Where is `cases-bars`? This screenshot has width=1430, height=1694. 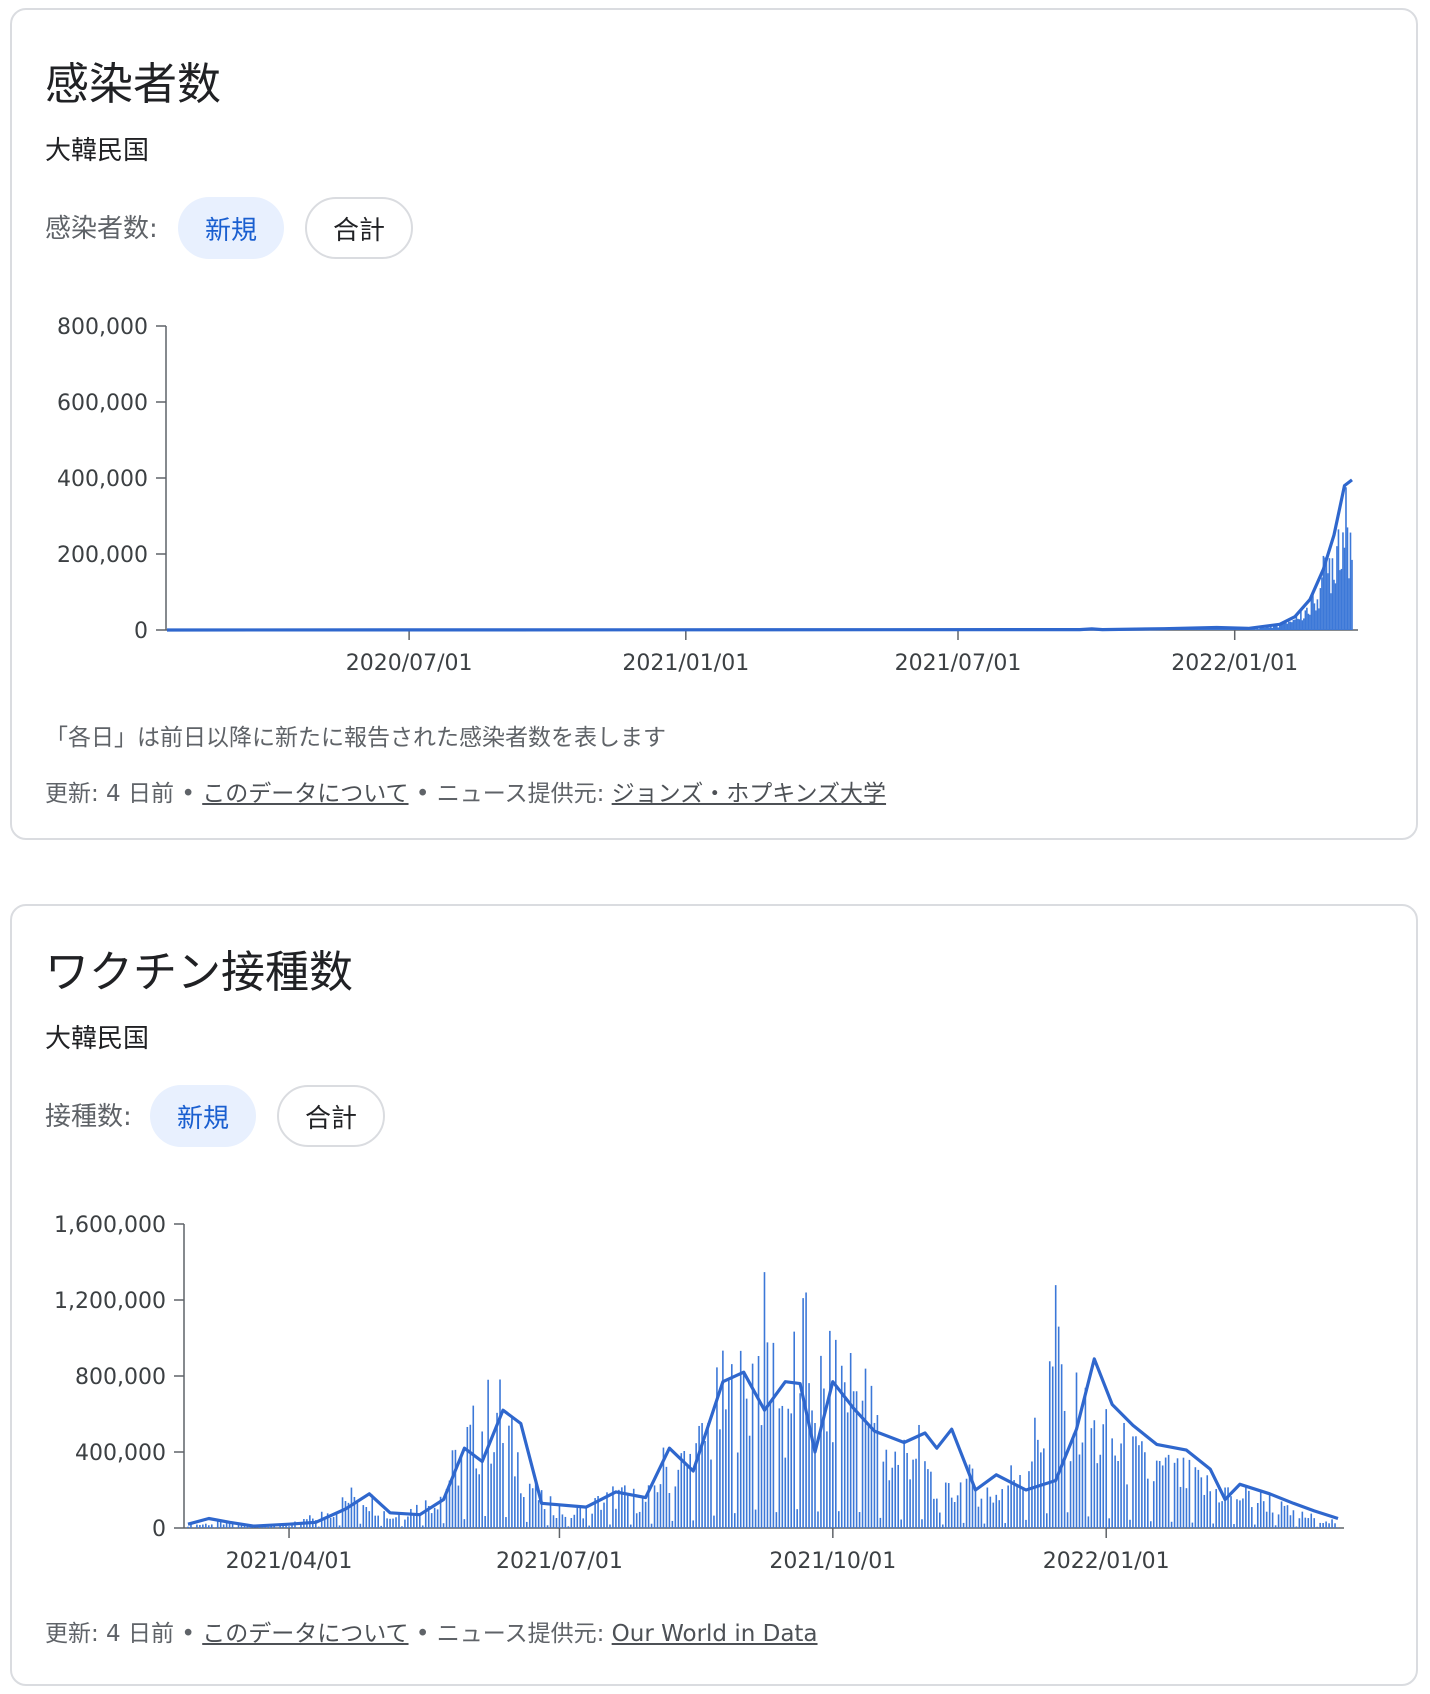 cases-bars is located at coordinates (760, 558).